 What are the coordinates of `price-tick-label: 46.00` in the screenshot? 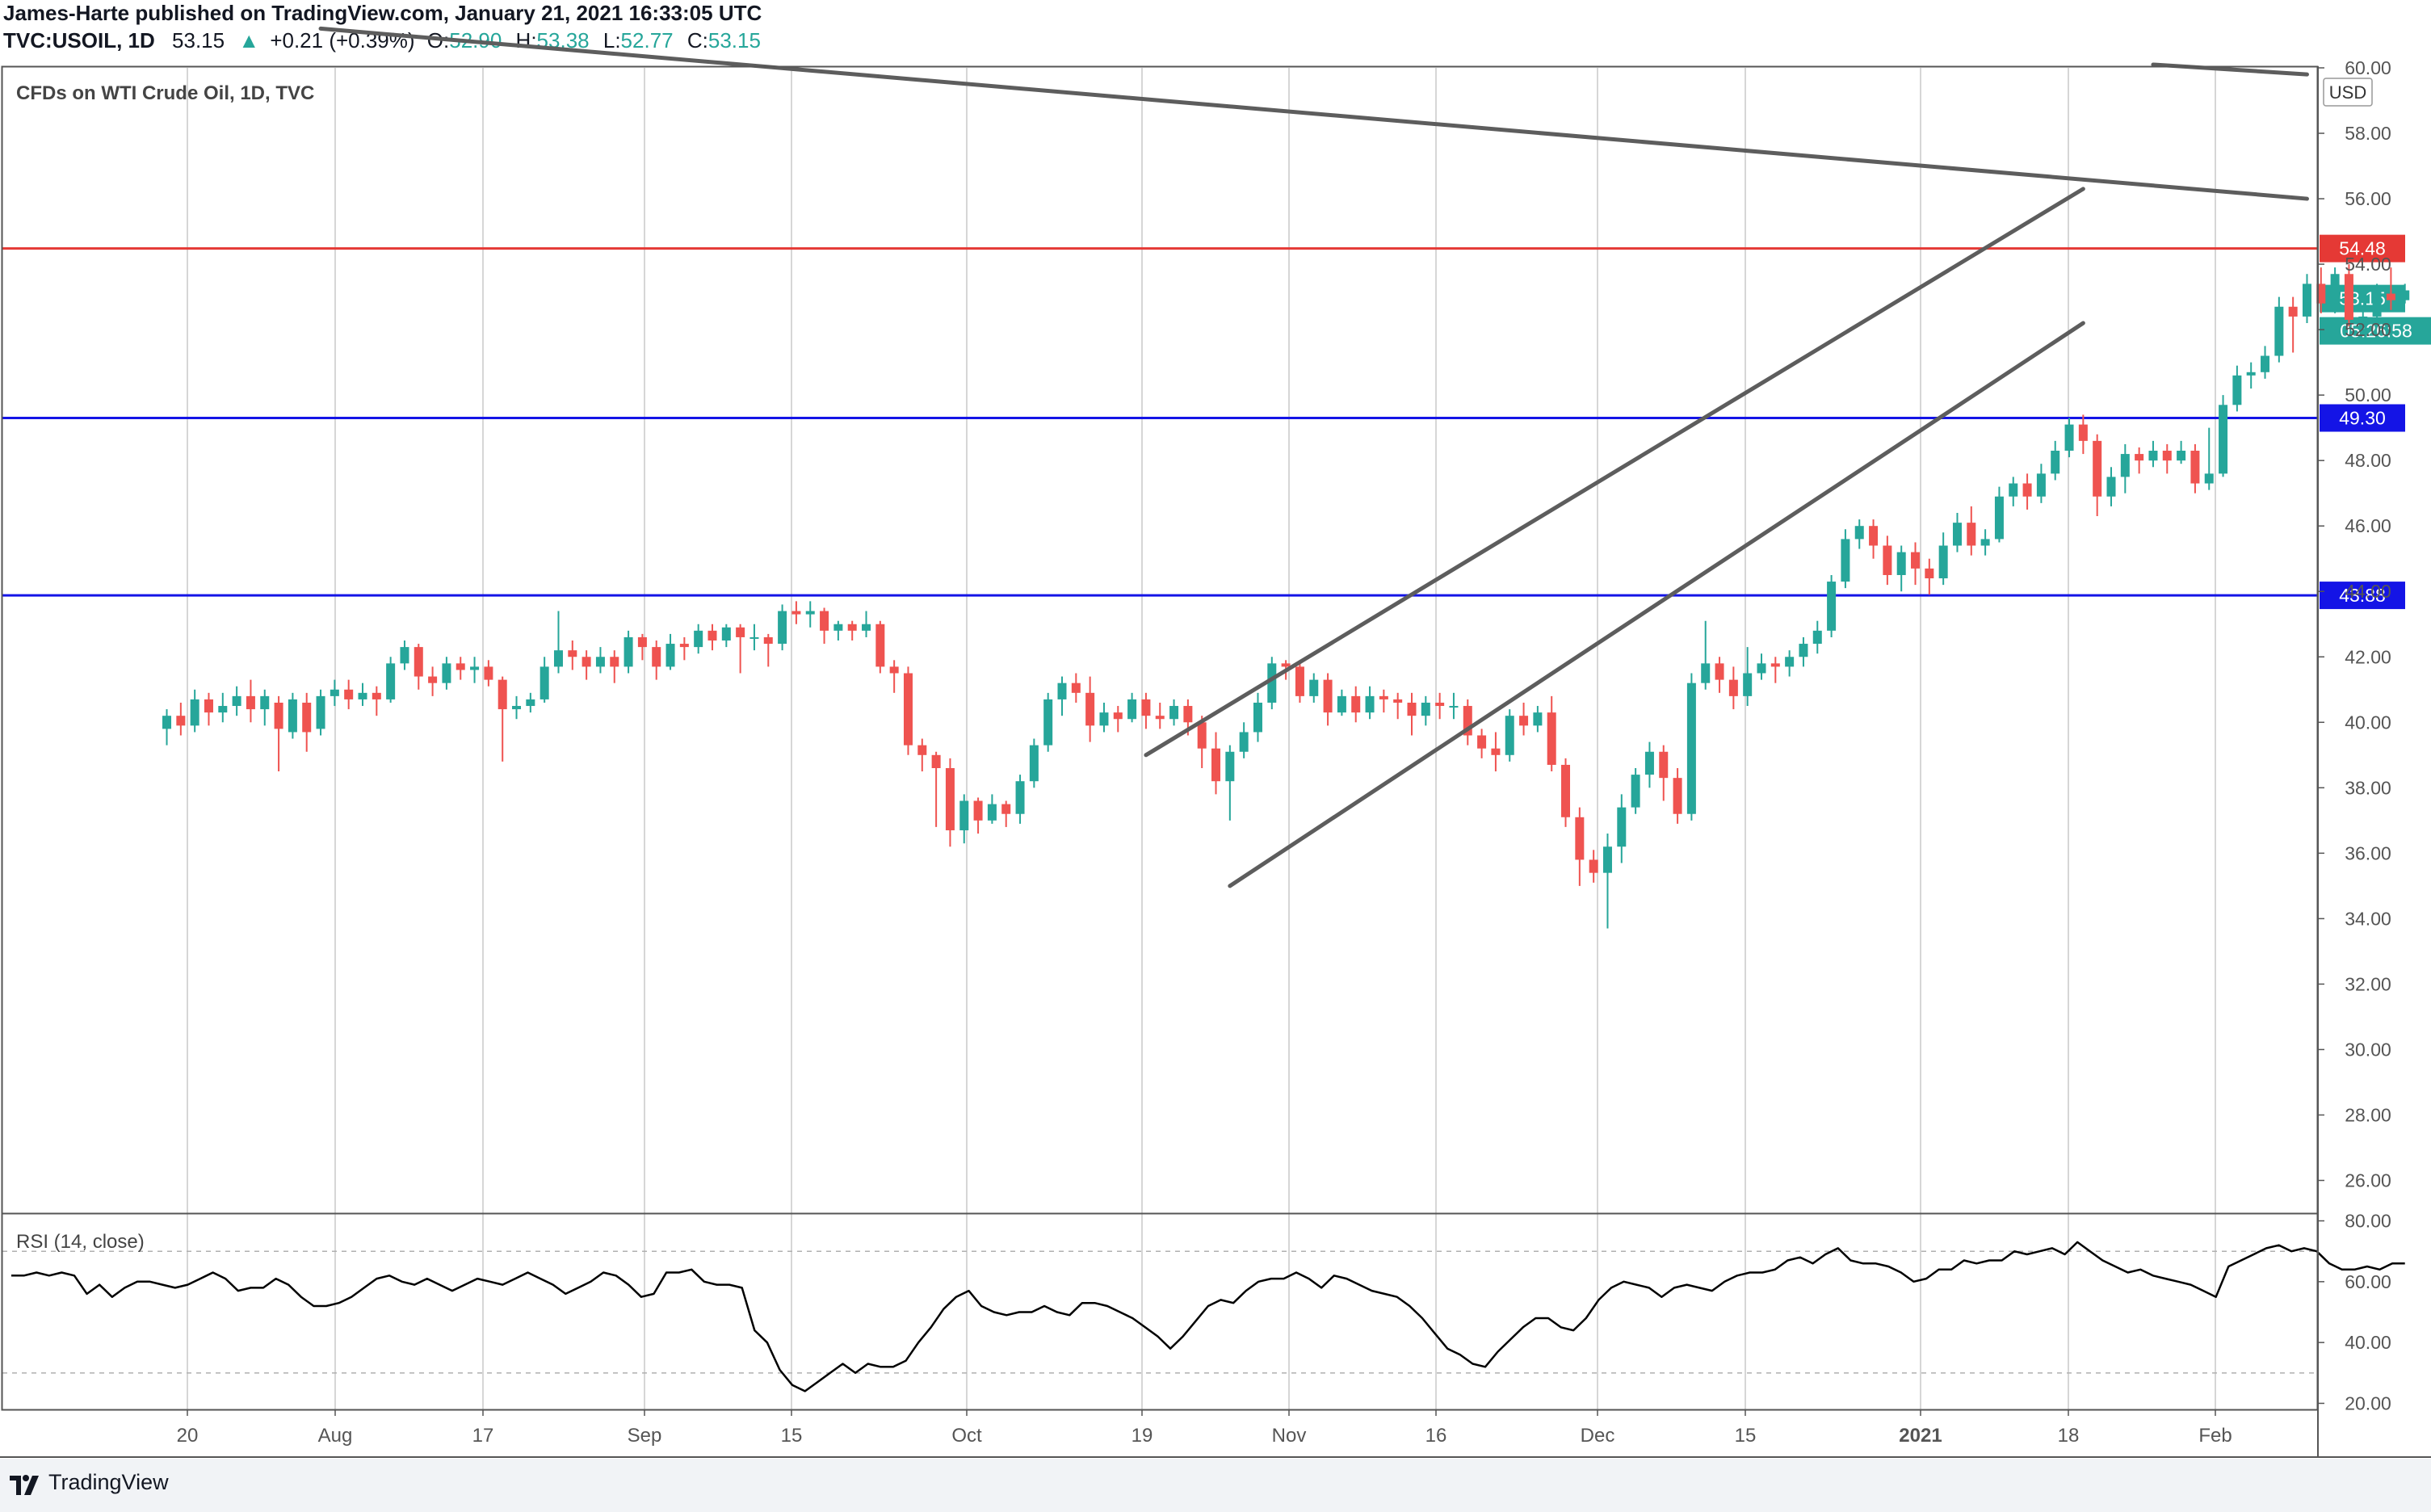 It's located at (2368, 525).